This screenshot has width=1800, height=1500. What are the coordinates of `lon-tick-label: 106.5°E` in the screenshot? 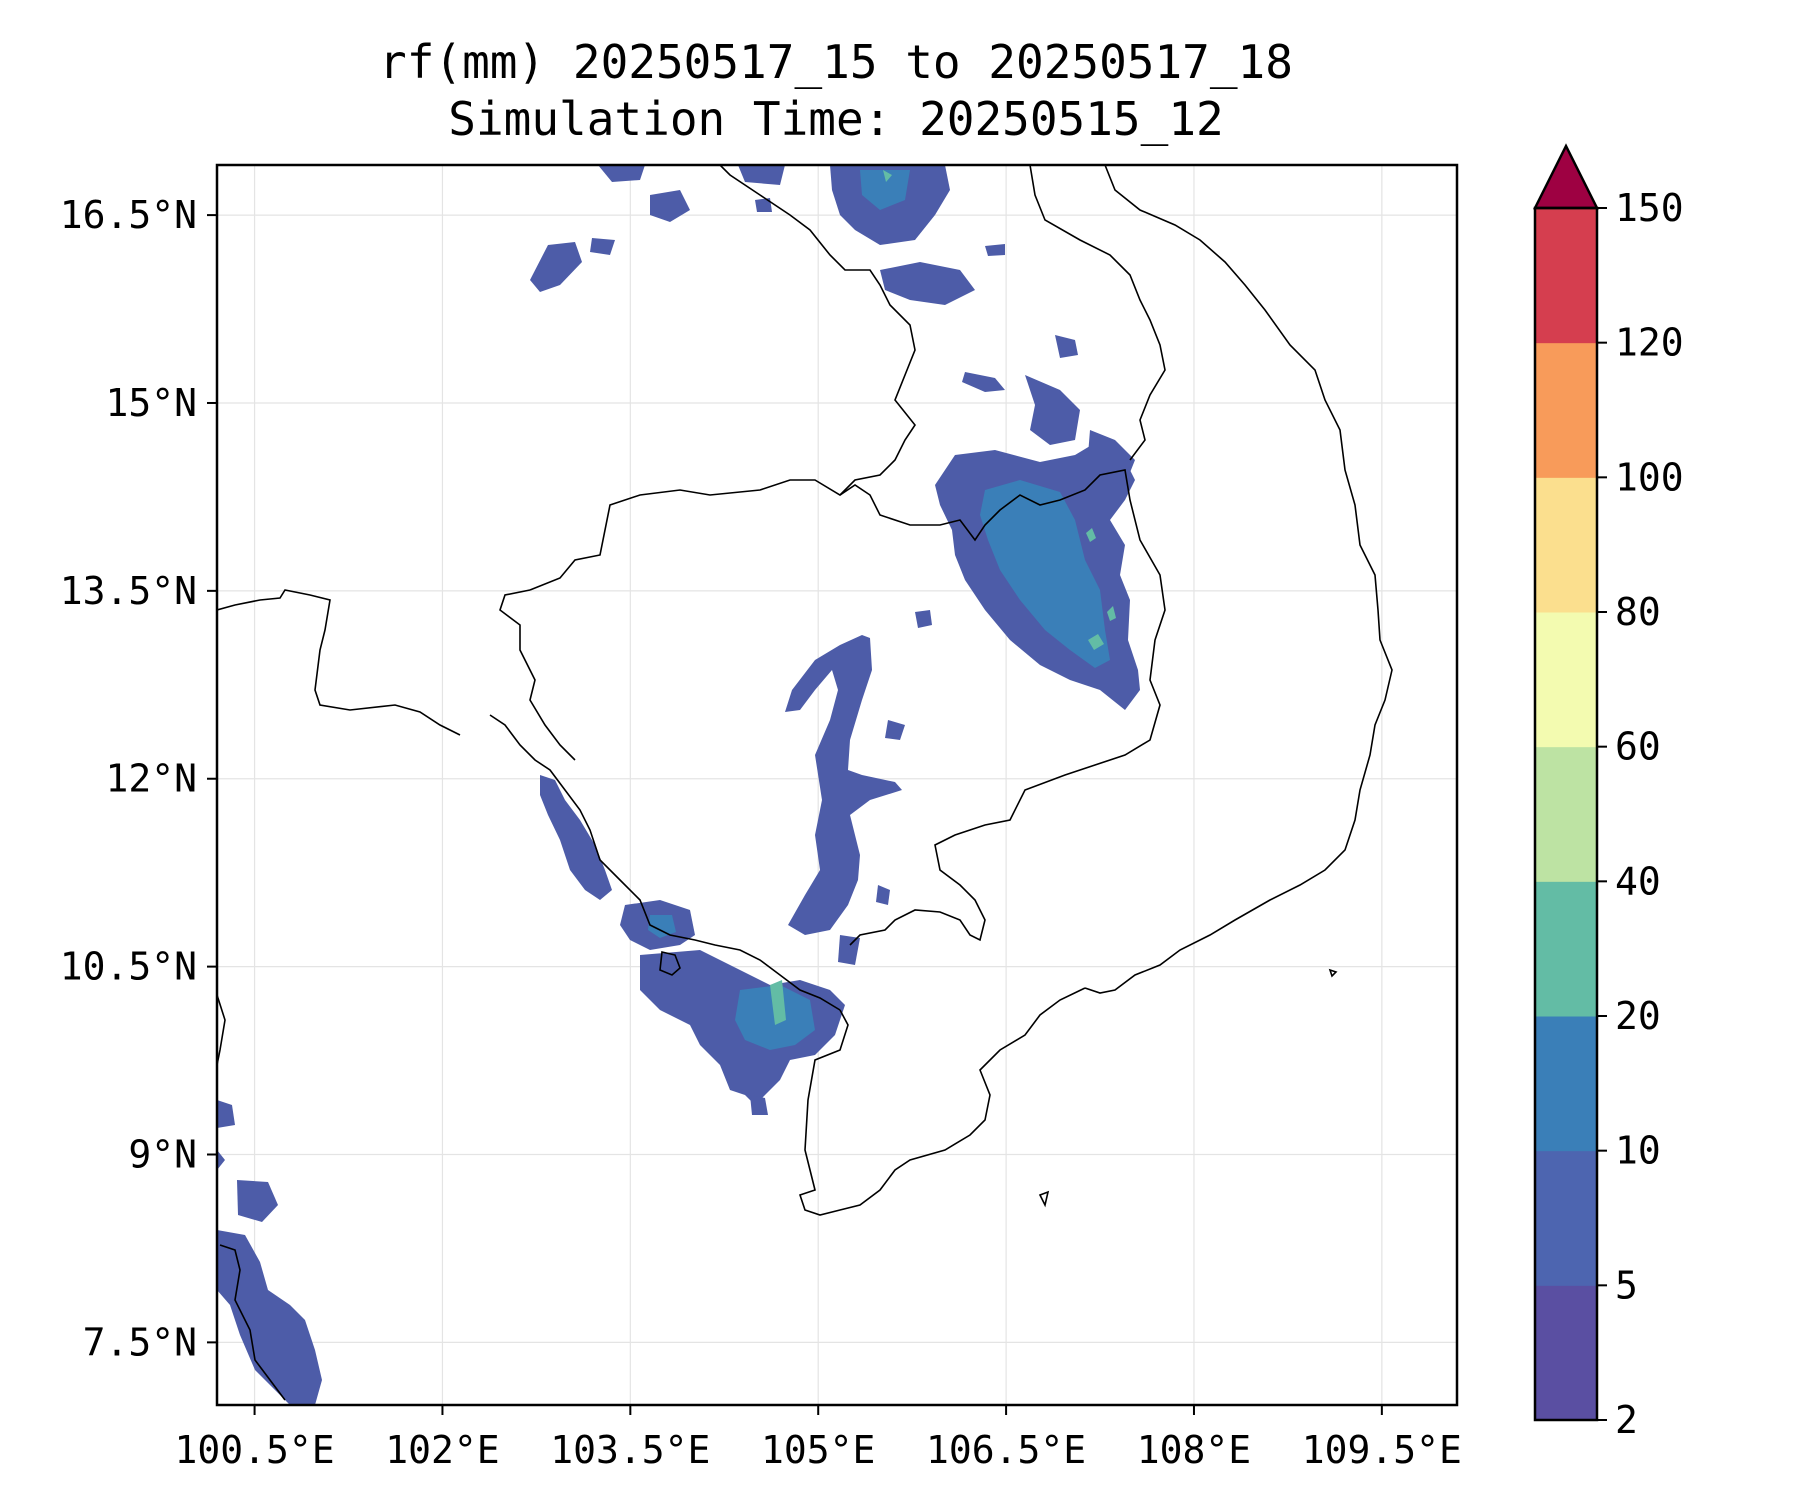 It's located at (1006, 1450).